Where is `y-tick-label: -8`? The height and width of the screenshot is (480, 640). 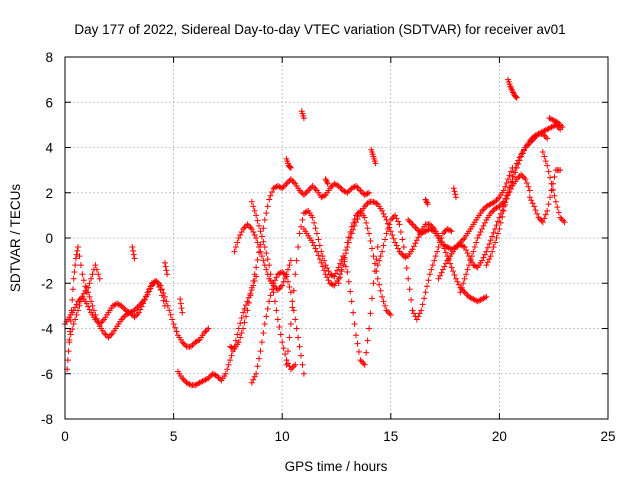 y-tick-label: -8 is located at coordinates (47, 419).